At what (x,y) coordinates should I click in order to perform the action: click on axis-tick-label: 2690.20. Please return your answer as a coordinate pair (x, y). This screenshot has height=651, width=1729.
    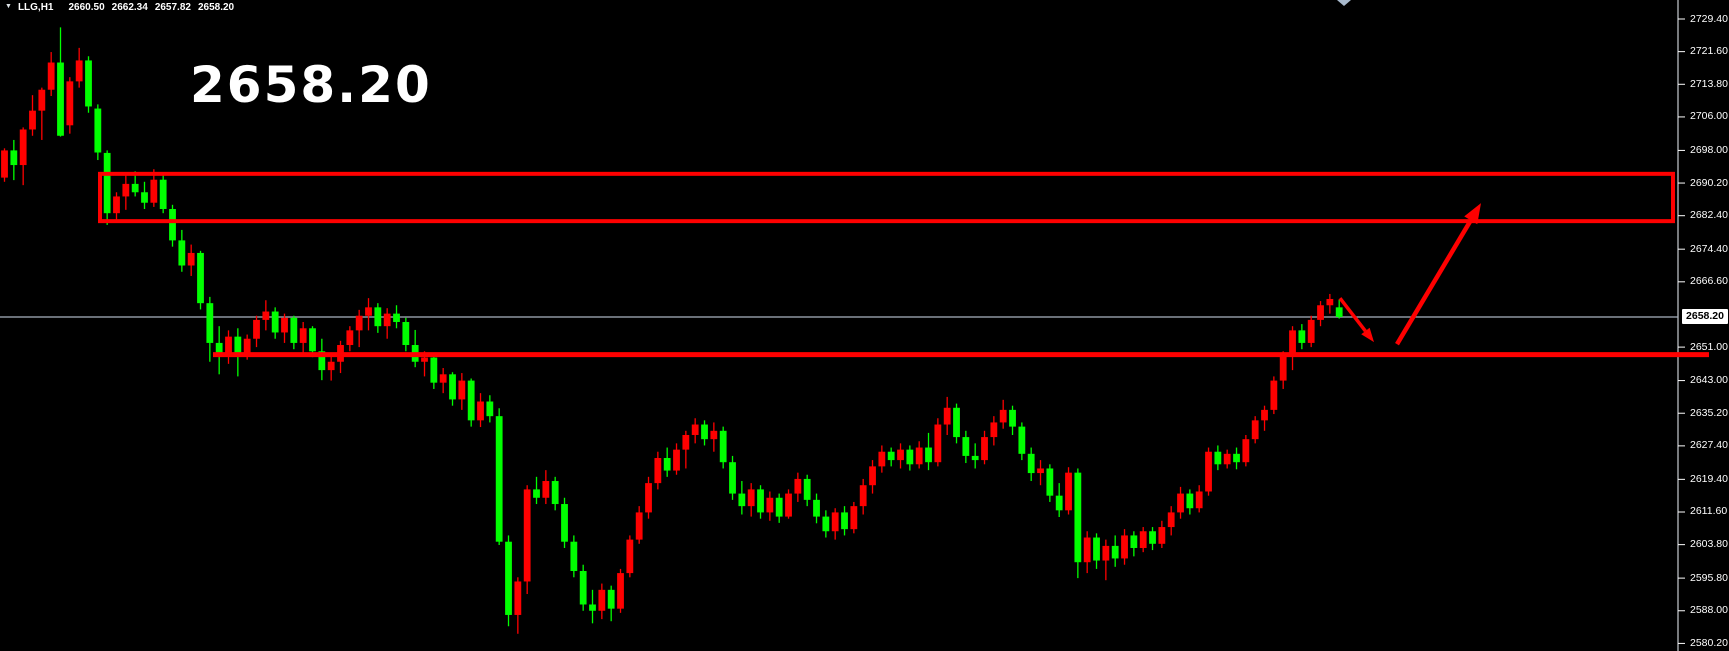
    Looking at the image, I should click on (1709, 182).